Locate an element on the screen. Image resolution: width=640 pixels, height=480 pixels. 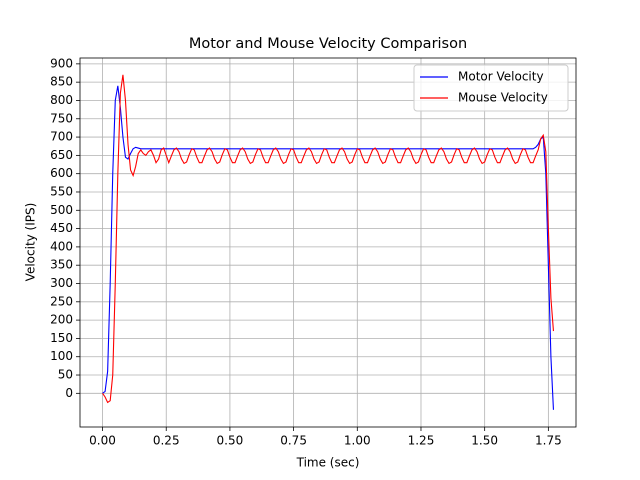
legend-label: Mouse Velocity is located at coordinates (503, 98).